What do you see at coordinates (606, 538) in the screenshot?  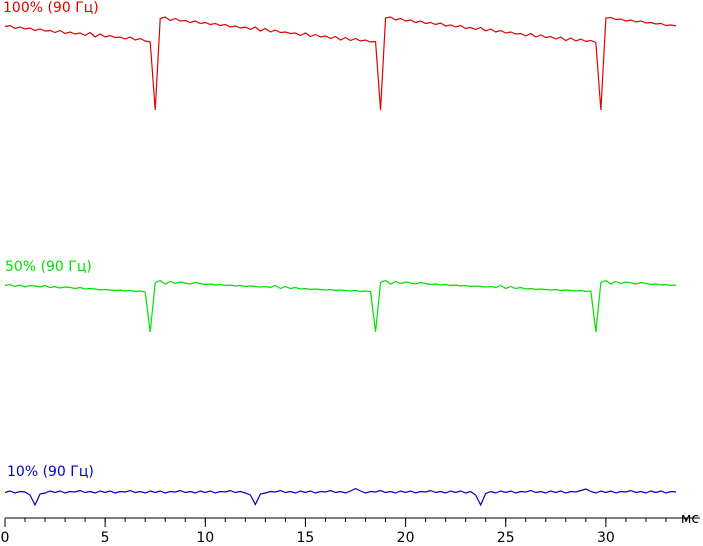 I see `x-tick-label: 30` at bounding box center [606, 538].